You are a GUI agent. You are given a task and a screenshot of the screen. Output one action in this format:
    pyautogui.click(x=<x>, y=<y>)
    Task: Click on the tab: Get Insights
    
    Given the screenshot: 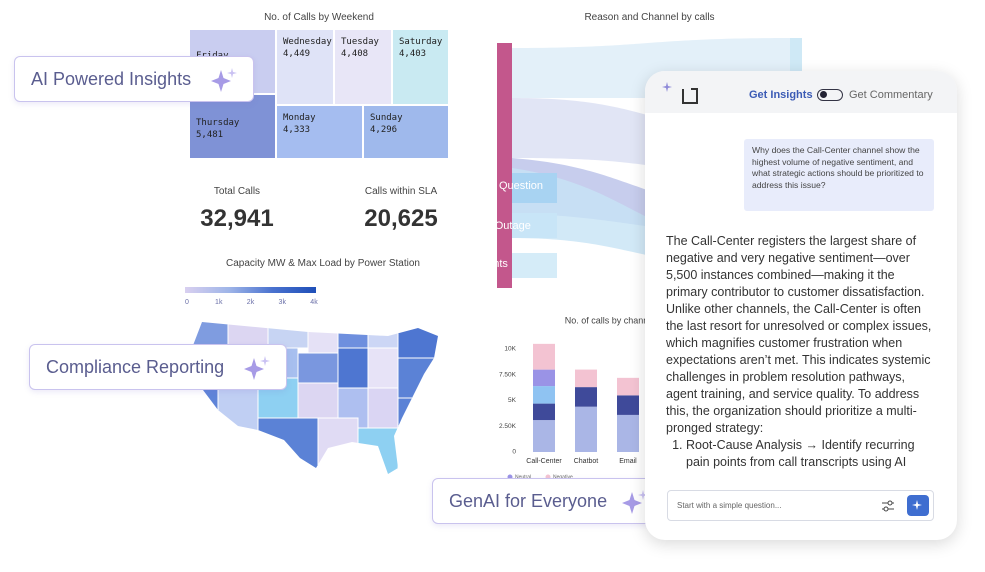 What is the action you would take?
    pyautogui.click(x=781, y=95)
    